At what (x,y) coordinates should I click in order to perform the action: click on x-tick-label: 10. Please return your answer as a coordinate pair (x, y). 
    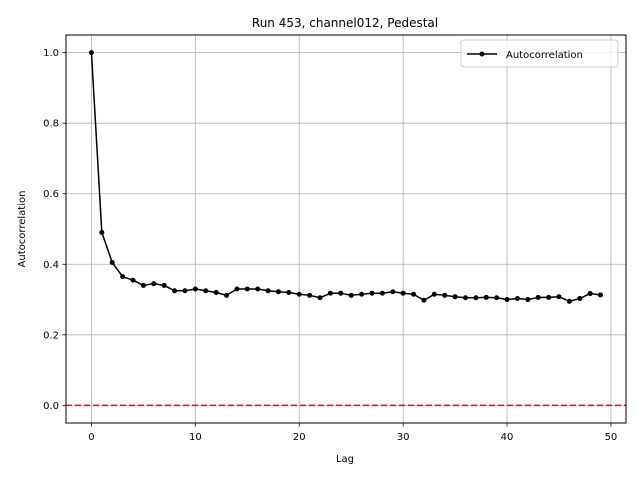
    Looking at the image, I should click on (195, 437).